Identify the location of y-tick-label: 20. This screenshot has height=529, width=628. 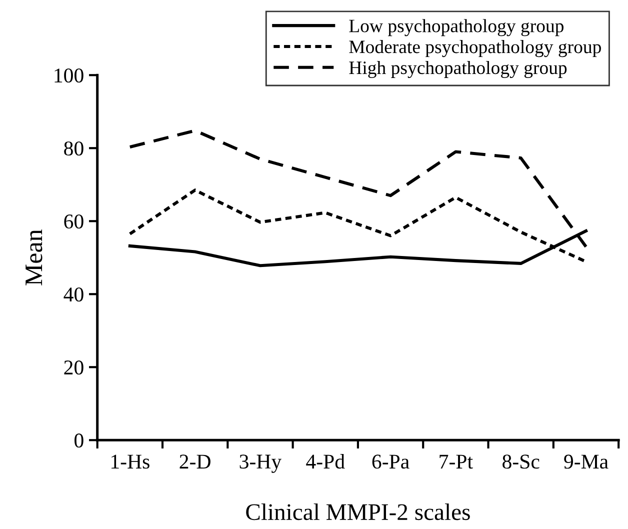
(74, 367).